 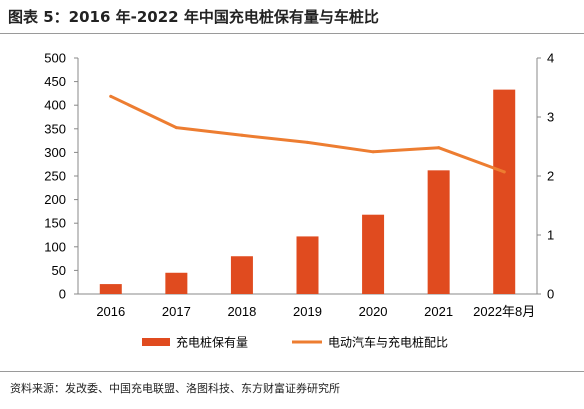 I want to click on y-left-tick-label: 350, so click(x=55, y=128).